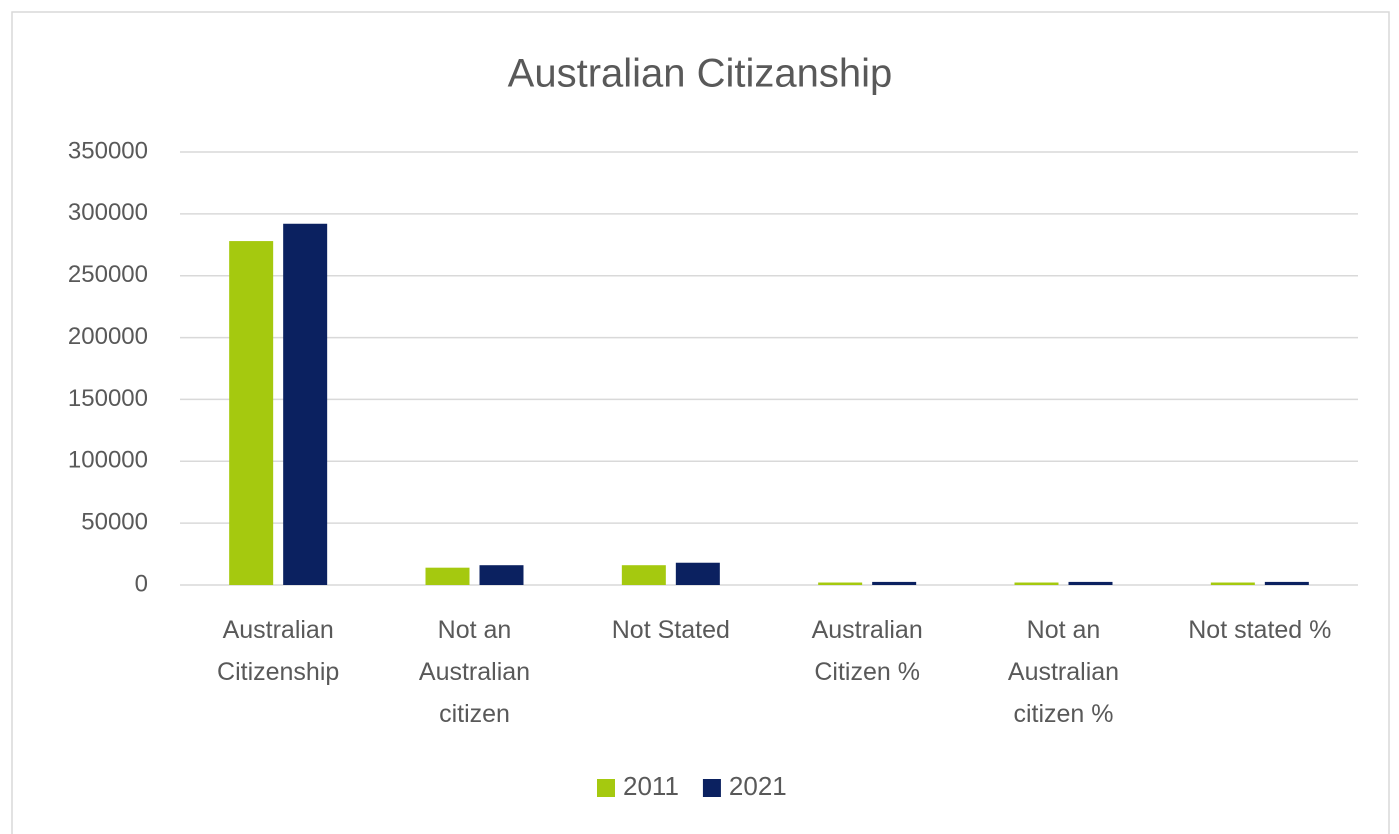 The image size is (1399, 834). What do you see at coordinates (108, 212) in the screenshot?
I see `y-tick-label: 300000` at bounding box center [108, 212].